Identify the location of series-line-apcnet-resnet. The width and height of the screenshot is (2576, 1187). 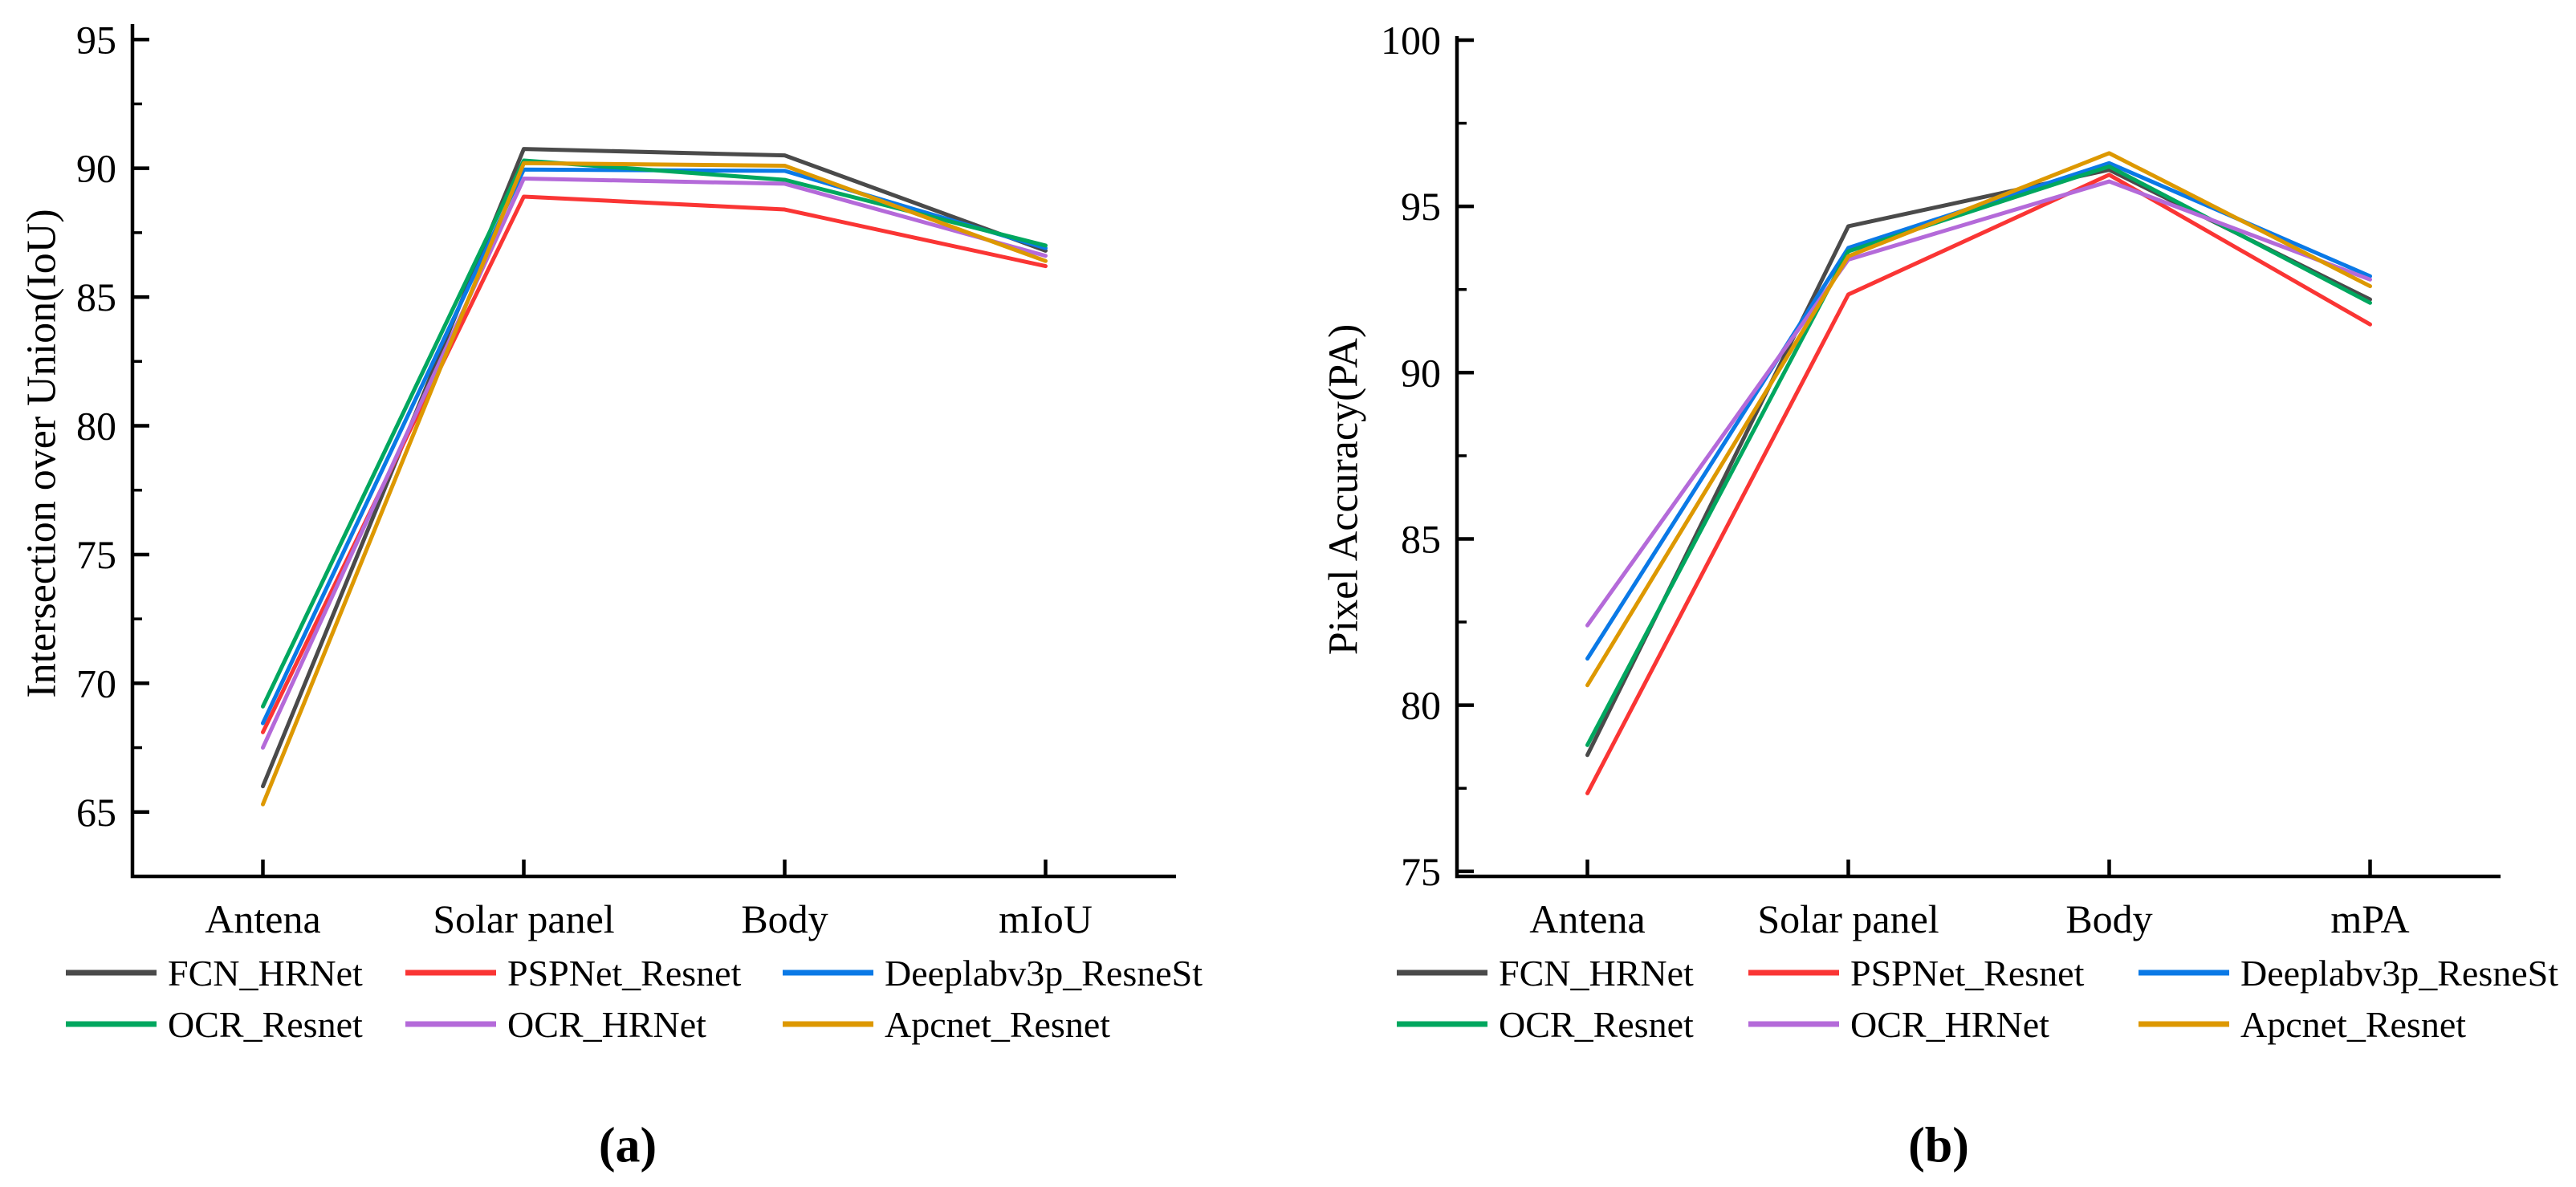
(1978, 419).